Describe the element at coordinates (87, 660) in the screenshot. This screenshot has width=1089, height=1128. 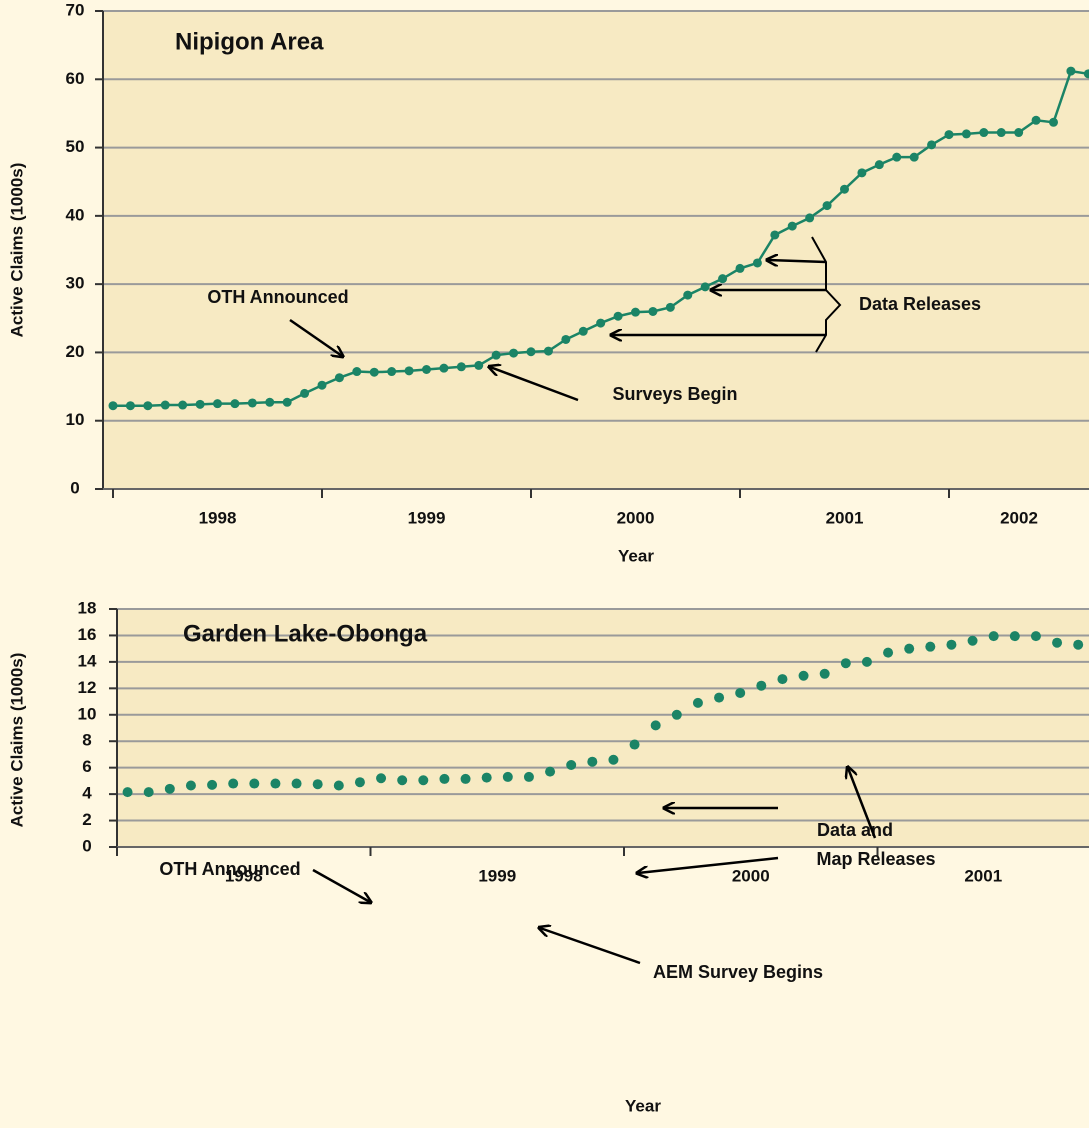
I see `y-tick-label: 14` at that location.